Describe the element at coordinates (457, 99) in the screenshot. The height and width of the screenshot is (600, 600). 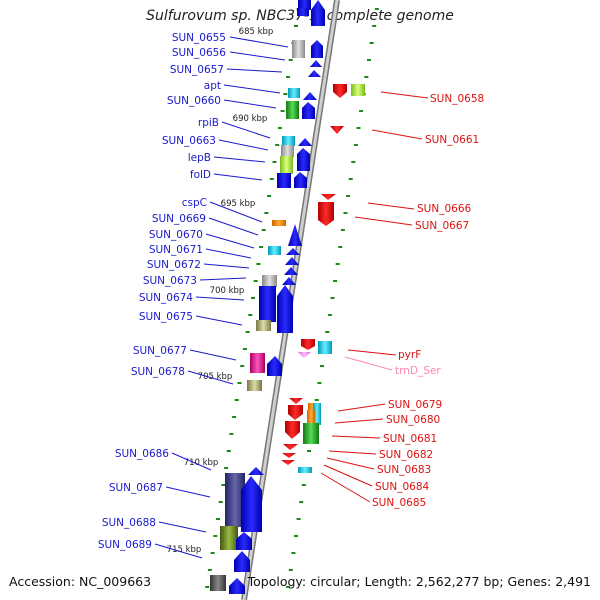
I see `gene-label: SUN_0658` at that location.